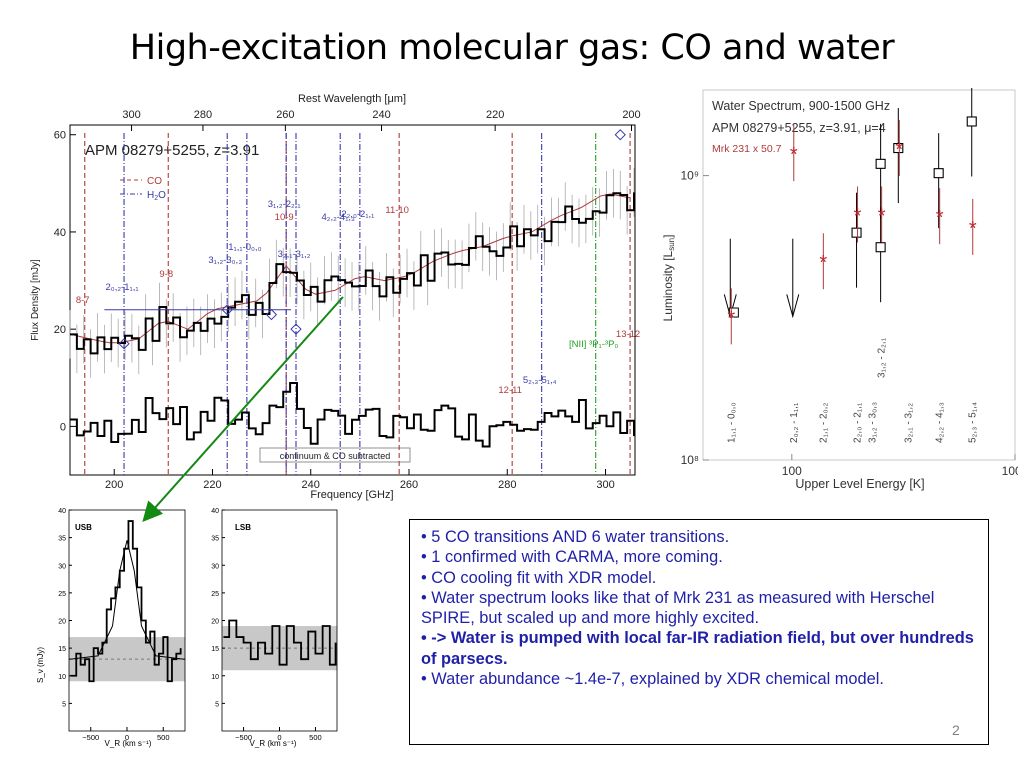 This screenshot has width=1024, height=768. I want to click on lsb-plot: −500 0 500 5 10 15 20 25 30 35 40, so click(274, 625).